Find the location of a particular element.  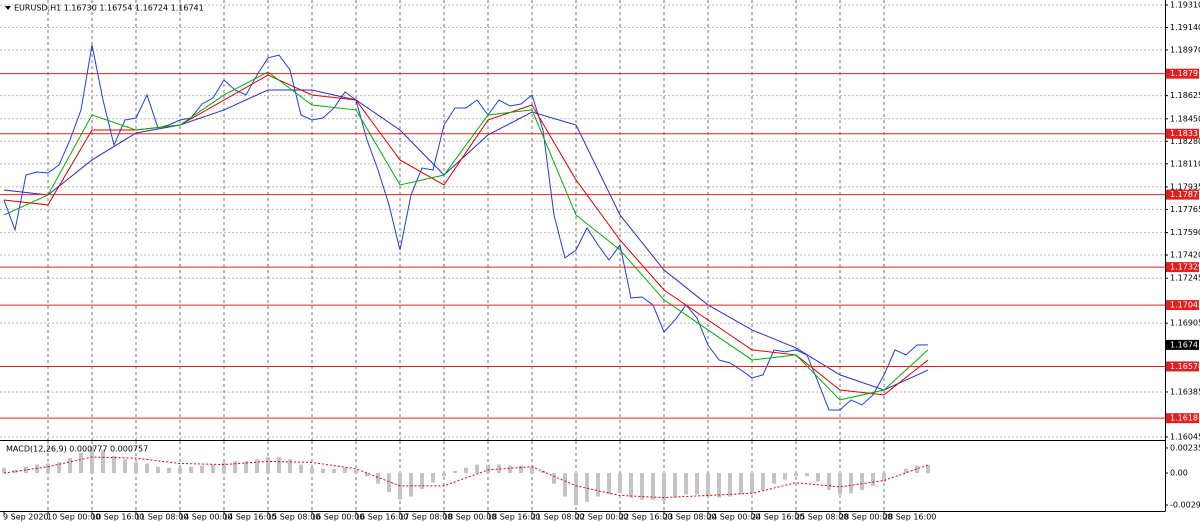

x-tick-label: 10 Sep 00:00 is located at coordinates (73, 517).